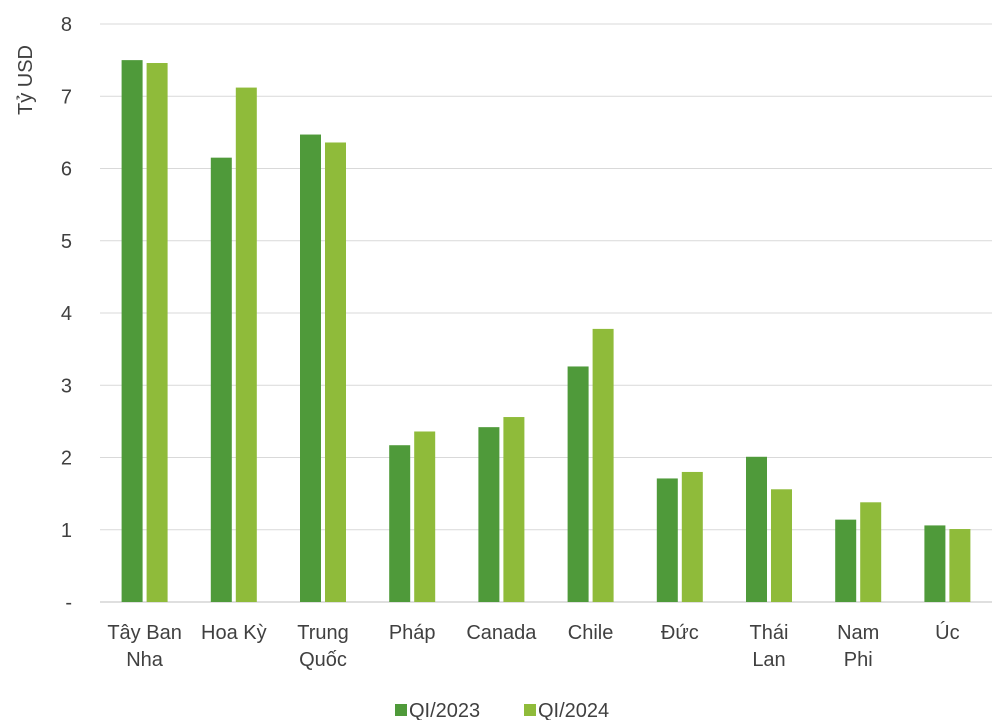  What do you see at coordinates (66, 531) in the screenshot?
I see `y-tick-label: 1` at bounding box center [66, 531].